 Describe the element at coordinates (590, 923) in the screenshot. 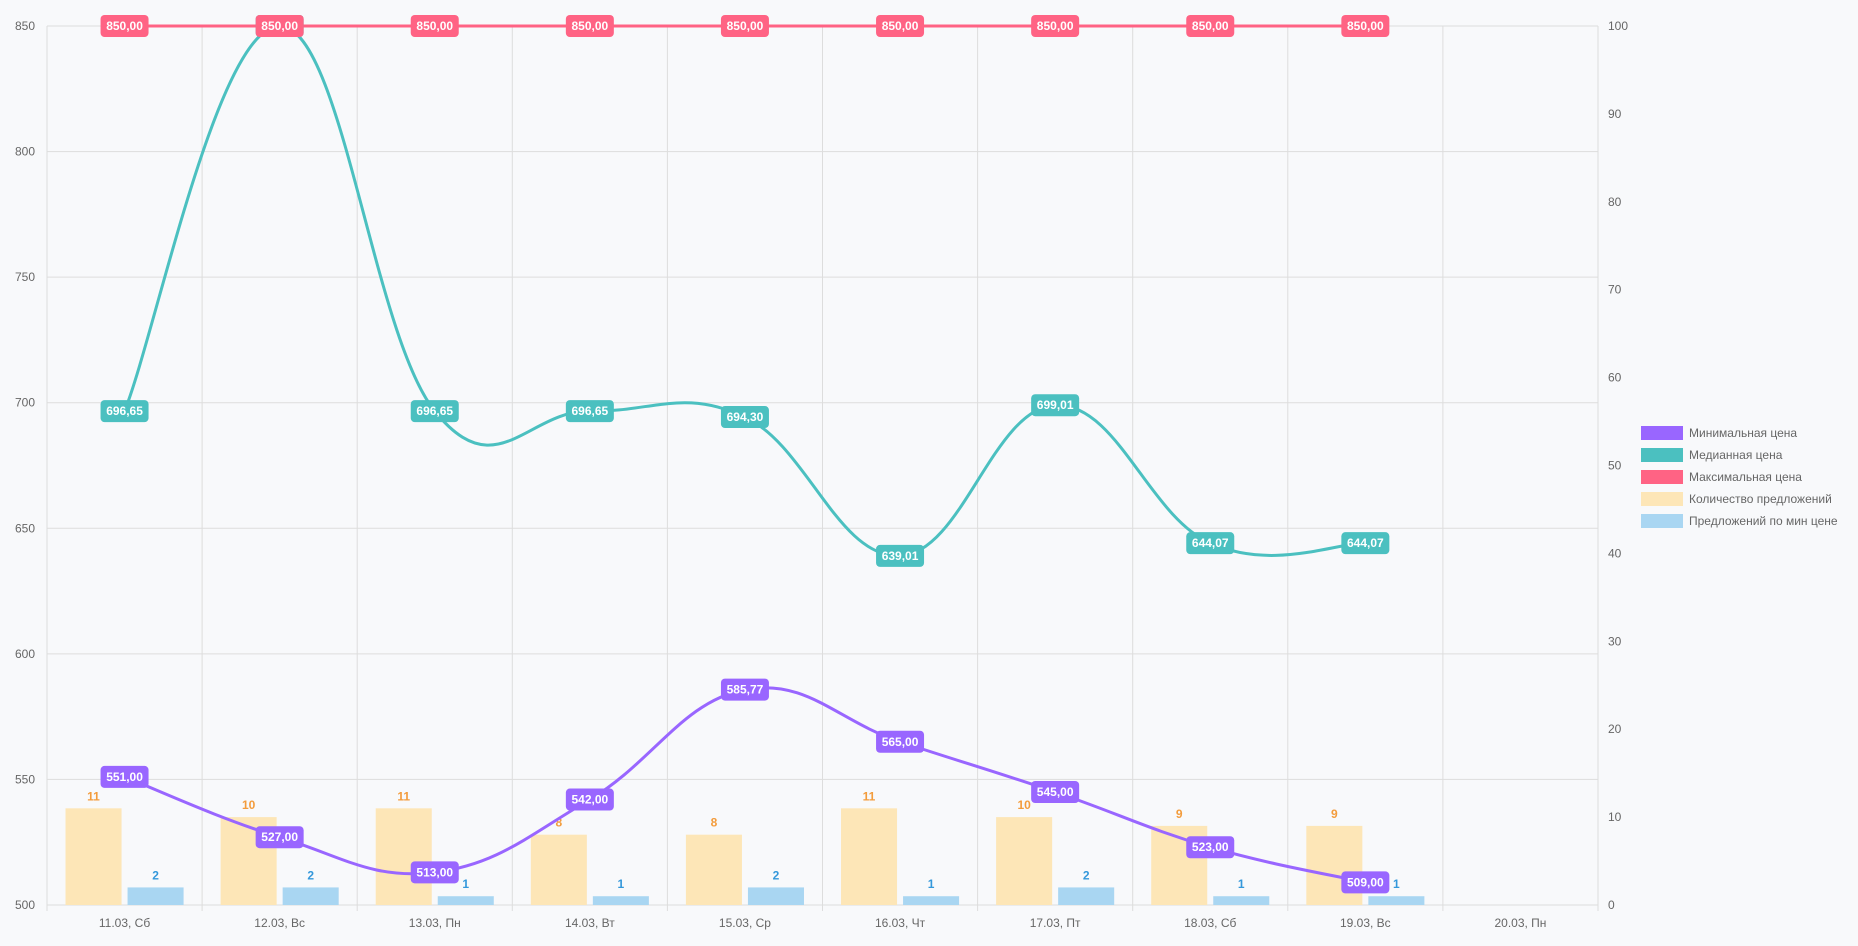

I see `x-tick-label: 14.03, Вт` at that location.